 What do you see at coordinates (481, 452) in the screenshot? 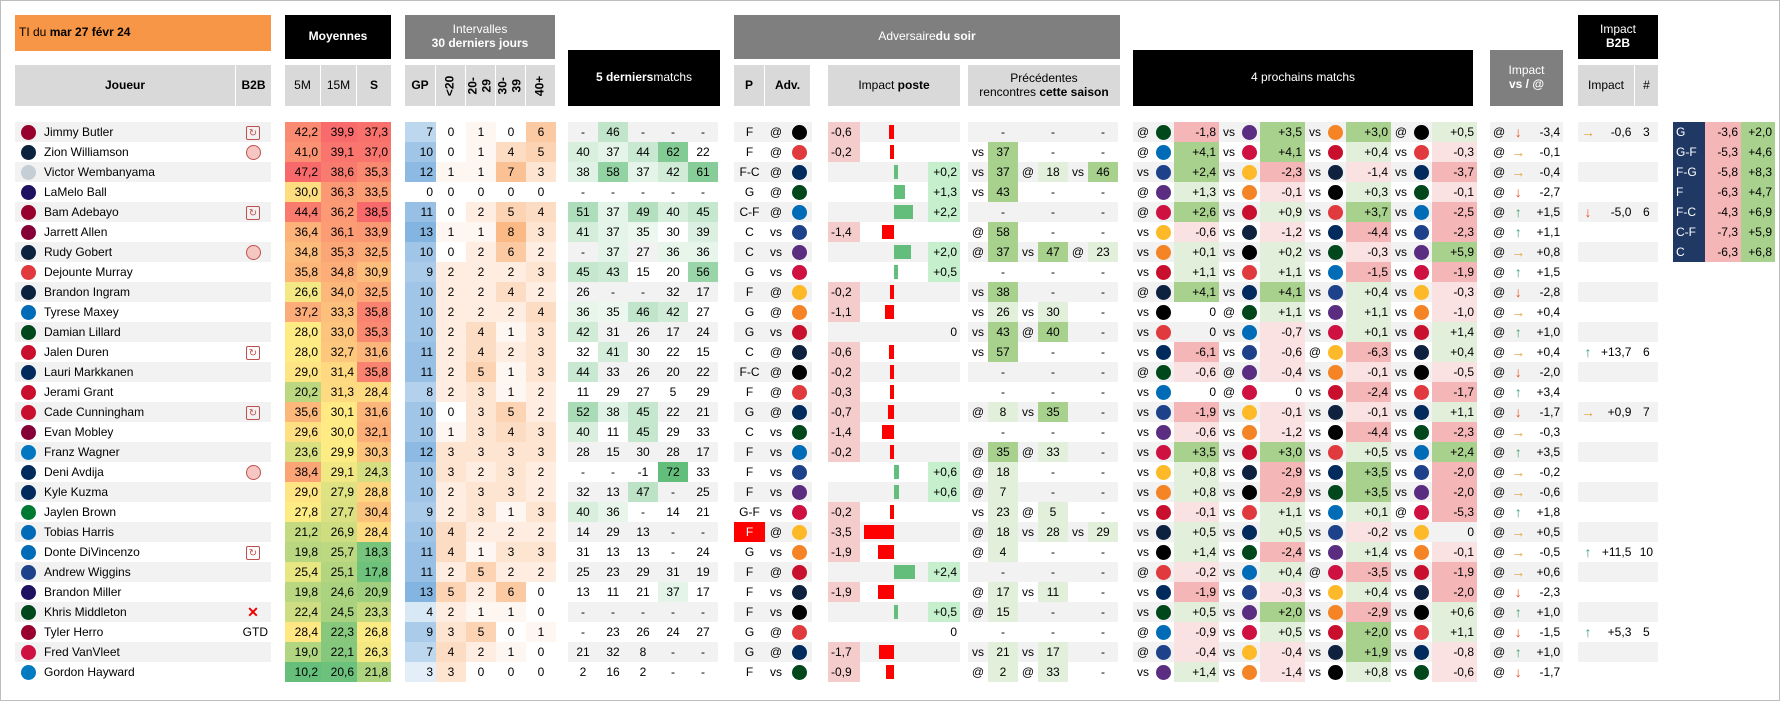
I see `interval-count: 3` at bounding box center [481, 452].